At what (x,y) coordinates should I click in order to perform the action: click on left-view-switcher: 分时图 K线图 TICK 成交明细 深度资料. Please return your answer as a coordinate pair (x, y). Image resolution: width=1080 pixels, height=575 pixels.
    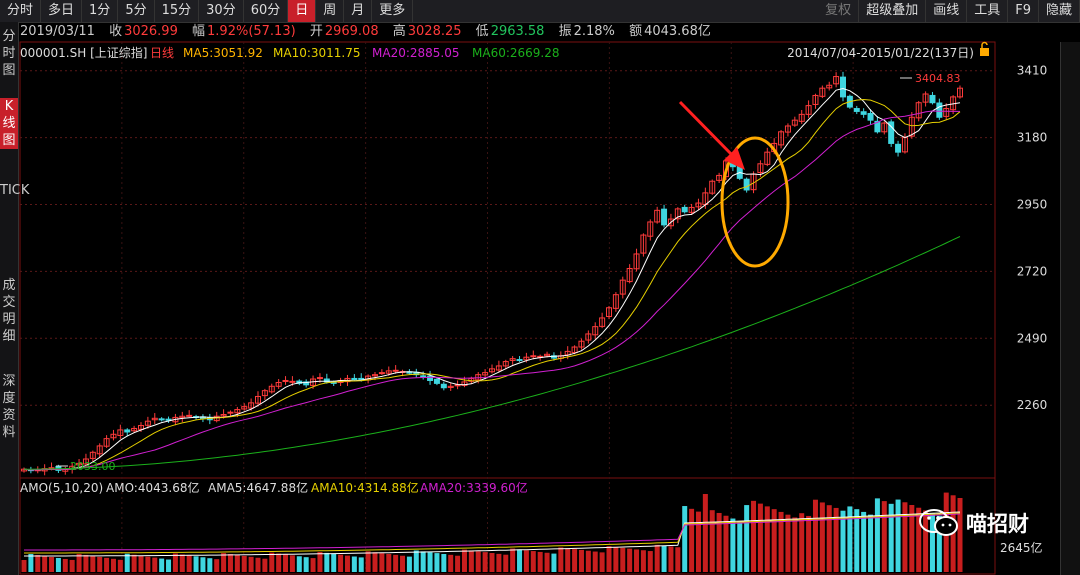
    Looking at the image, I should click on (14, 298).